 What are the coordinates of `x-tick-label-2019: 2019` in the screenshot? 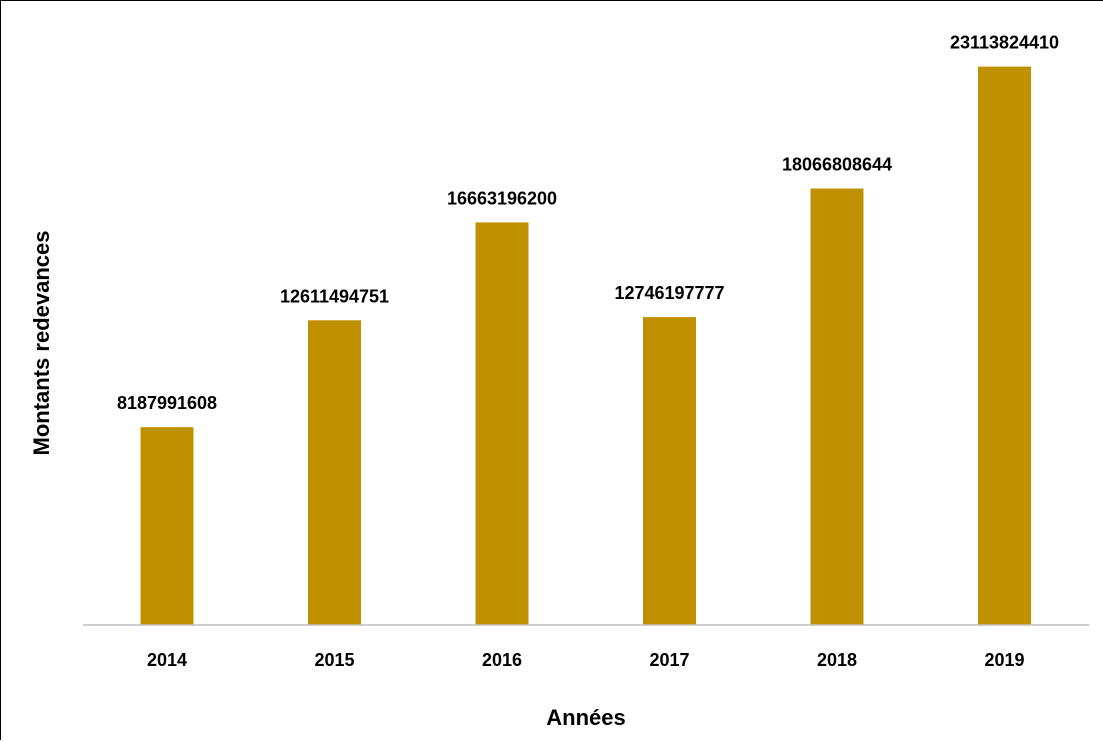 It's located at (1004, 660).